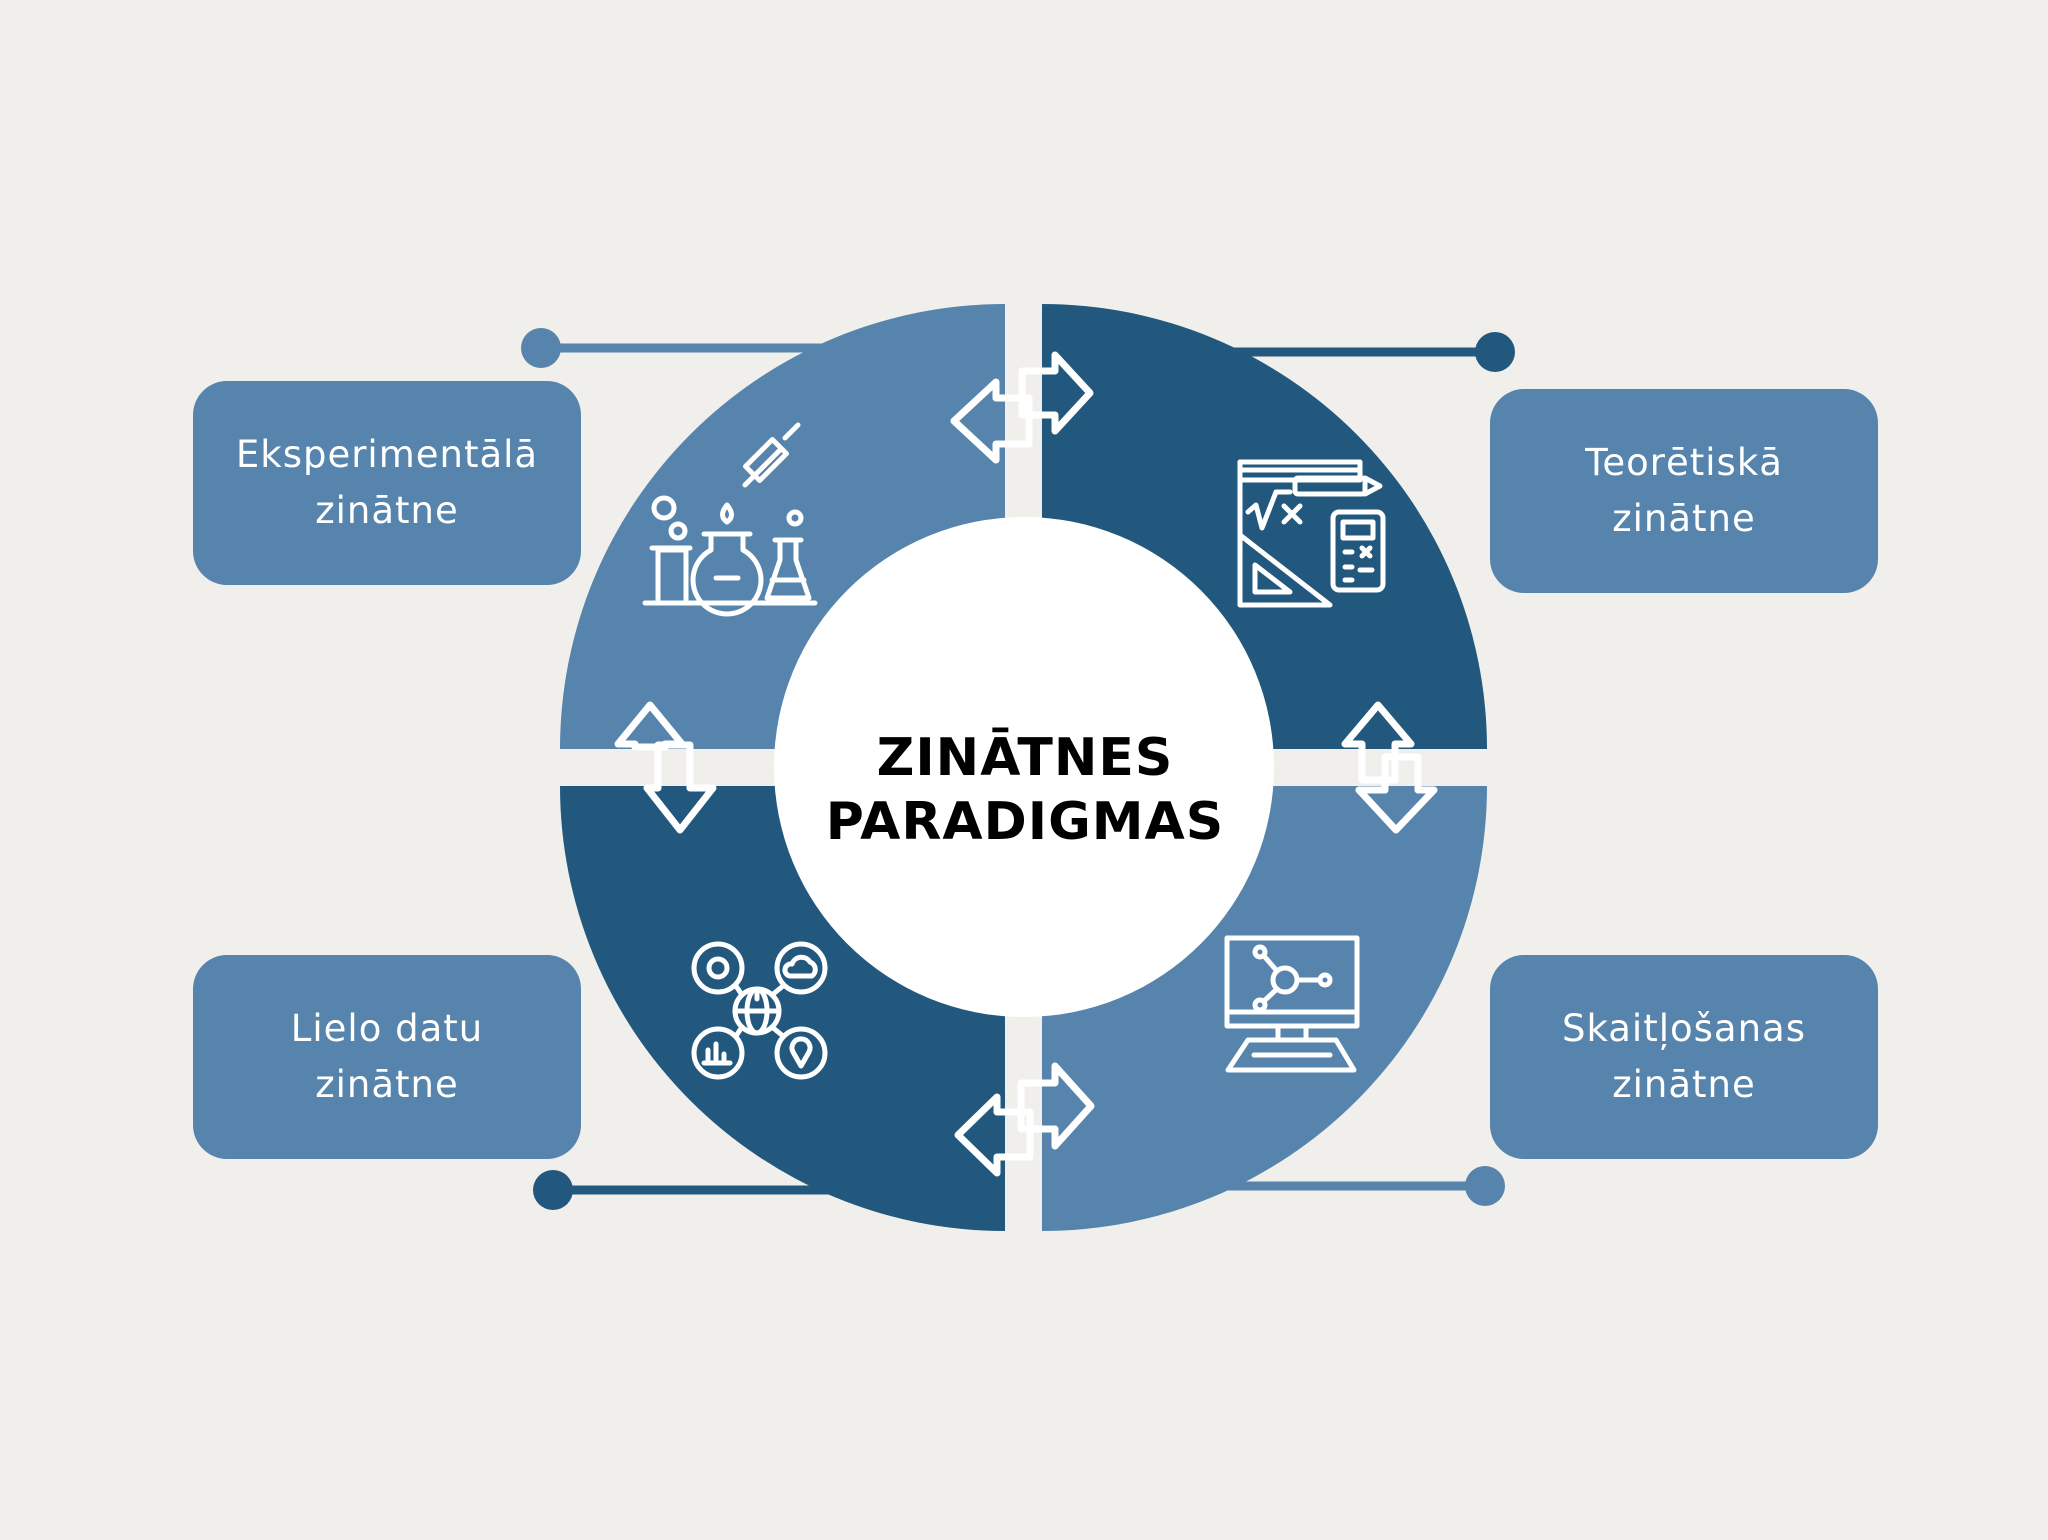 The image size is (2048, 1540). What do you see at coordinates (665, 767) in the screenshot?
I see `double-arrow-left-icon` at bounding box center [665, 767].